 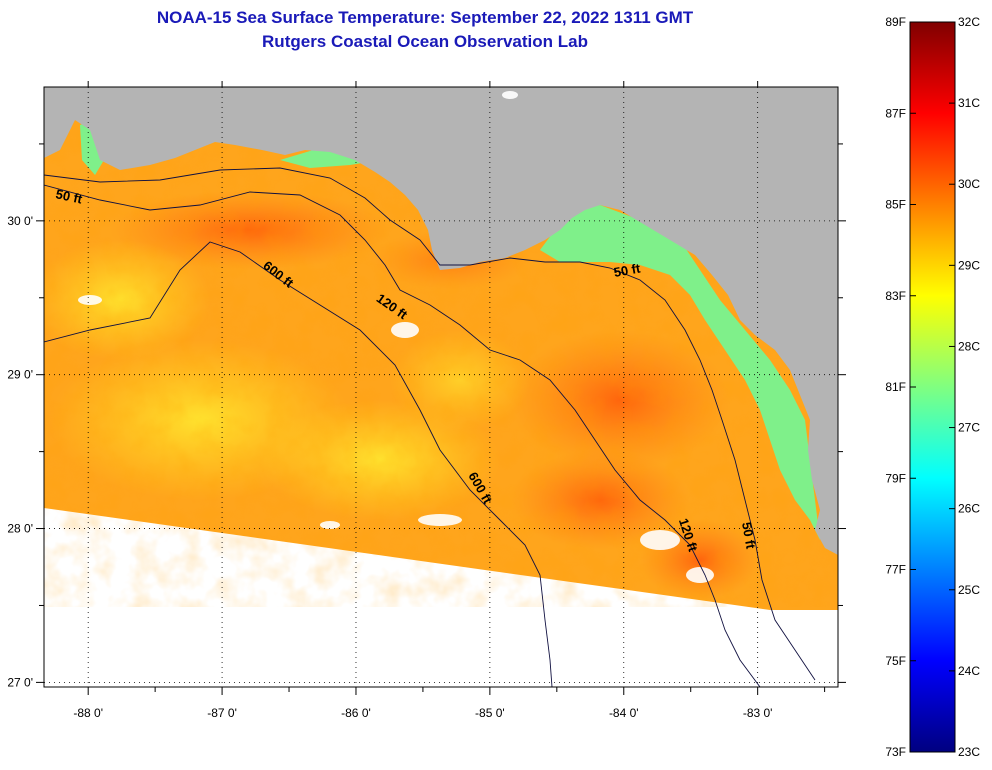 What do you see at coordinates (969, 509) in the screenshot?
I see `colorbar-label-c: 26C` at bounding box center [969, 509].